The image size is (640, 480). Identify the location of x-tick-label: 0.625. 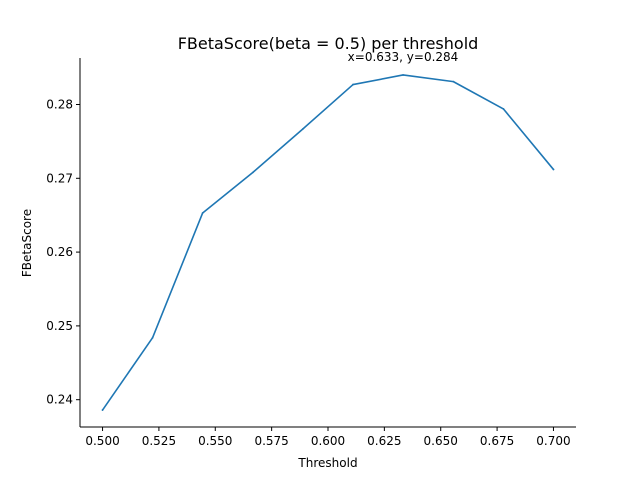
(384, 441).